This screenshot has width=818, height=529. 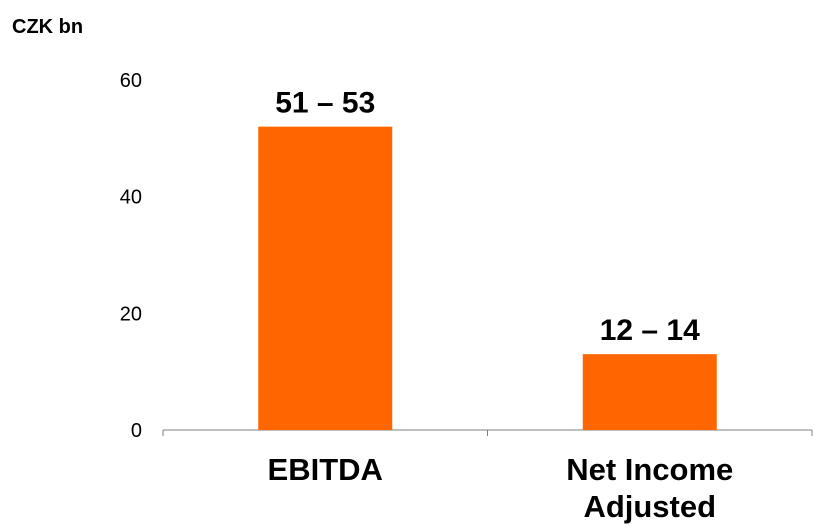 What do you see at coordinates (136, 431) in the screenshot?
I see `y-tick-label: 0` at bounding box center [136, 431].